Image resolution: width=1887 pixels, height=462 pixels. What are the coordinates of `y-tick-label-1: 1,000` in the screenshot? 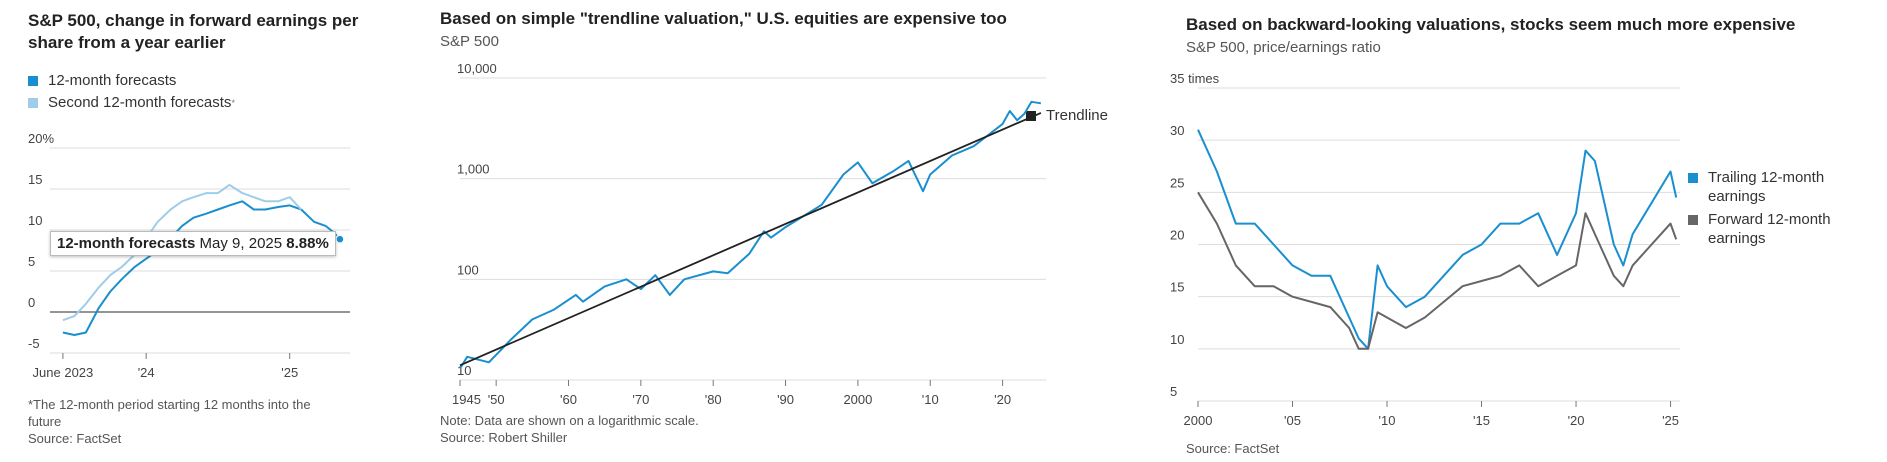 It's located at (473, 169).